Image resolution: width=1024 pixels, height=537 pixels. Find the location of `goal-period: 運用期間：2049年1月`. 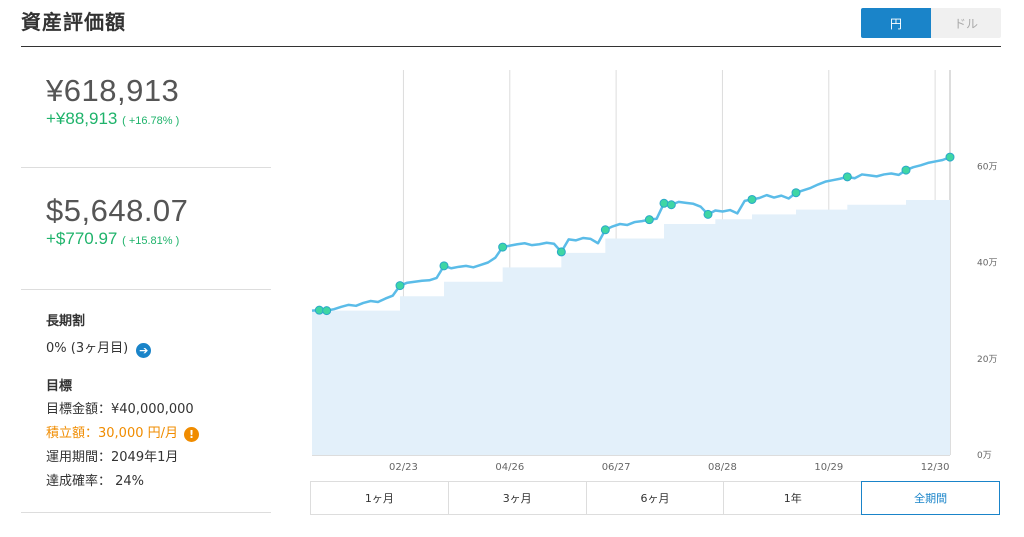

goal-period: 運用期間：2049年1月 is located at coordinates (112, 457).